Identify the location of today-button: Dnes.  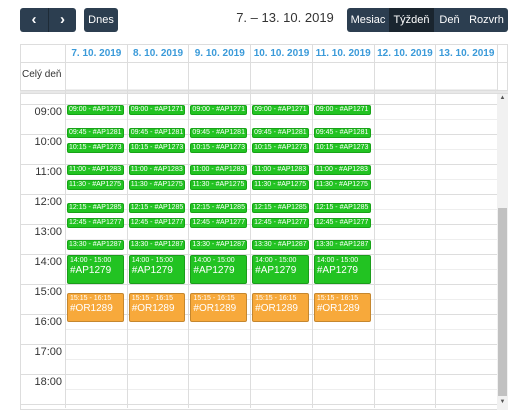
(101, 20).